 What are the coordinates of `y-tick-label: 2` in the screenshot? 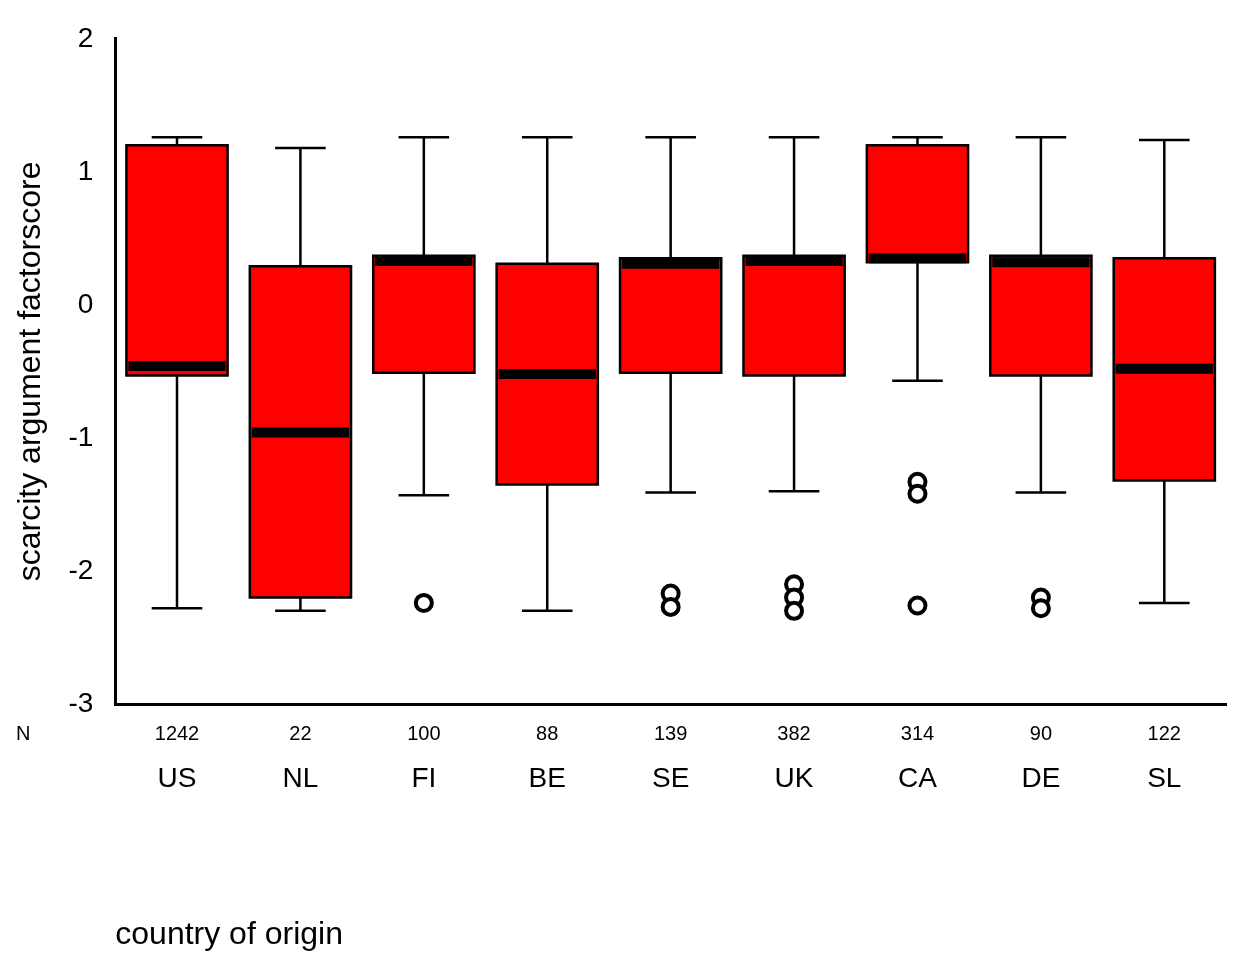 It's located at (85, 37).